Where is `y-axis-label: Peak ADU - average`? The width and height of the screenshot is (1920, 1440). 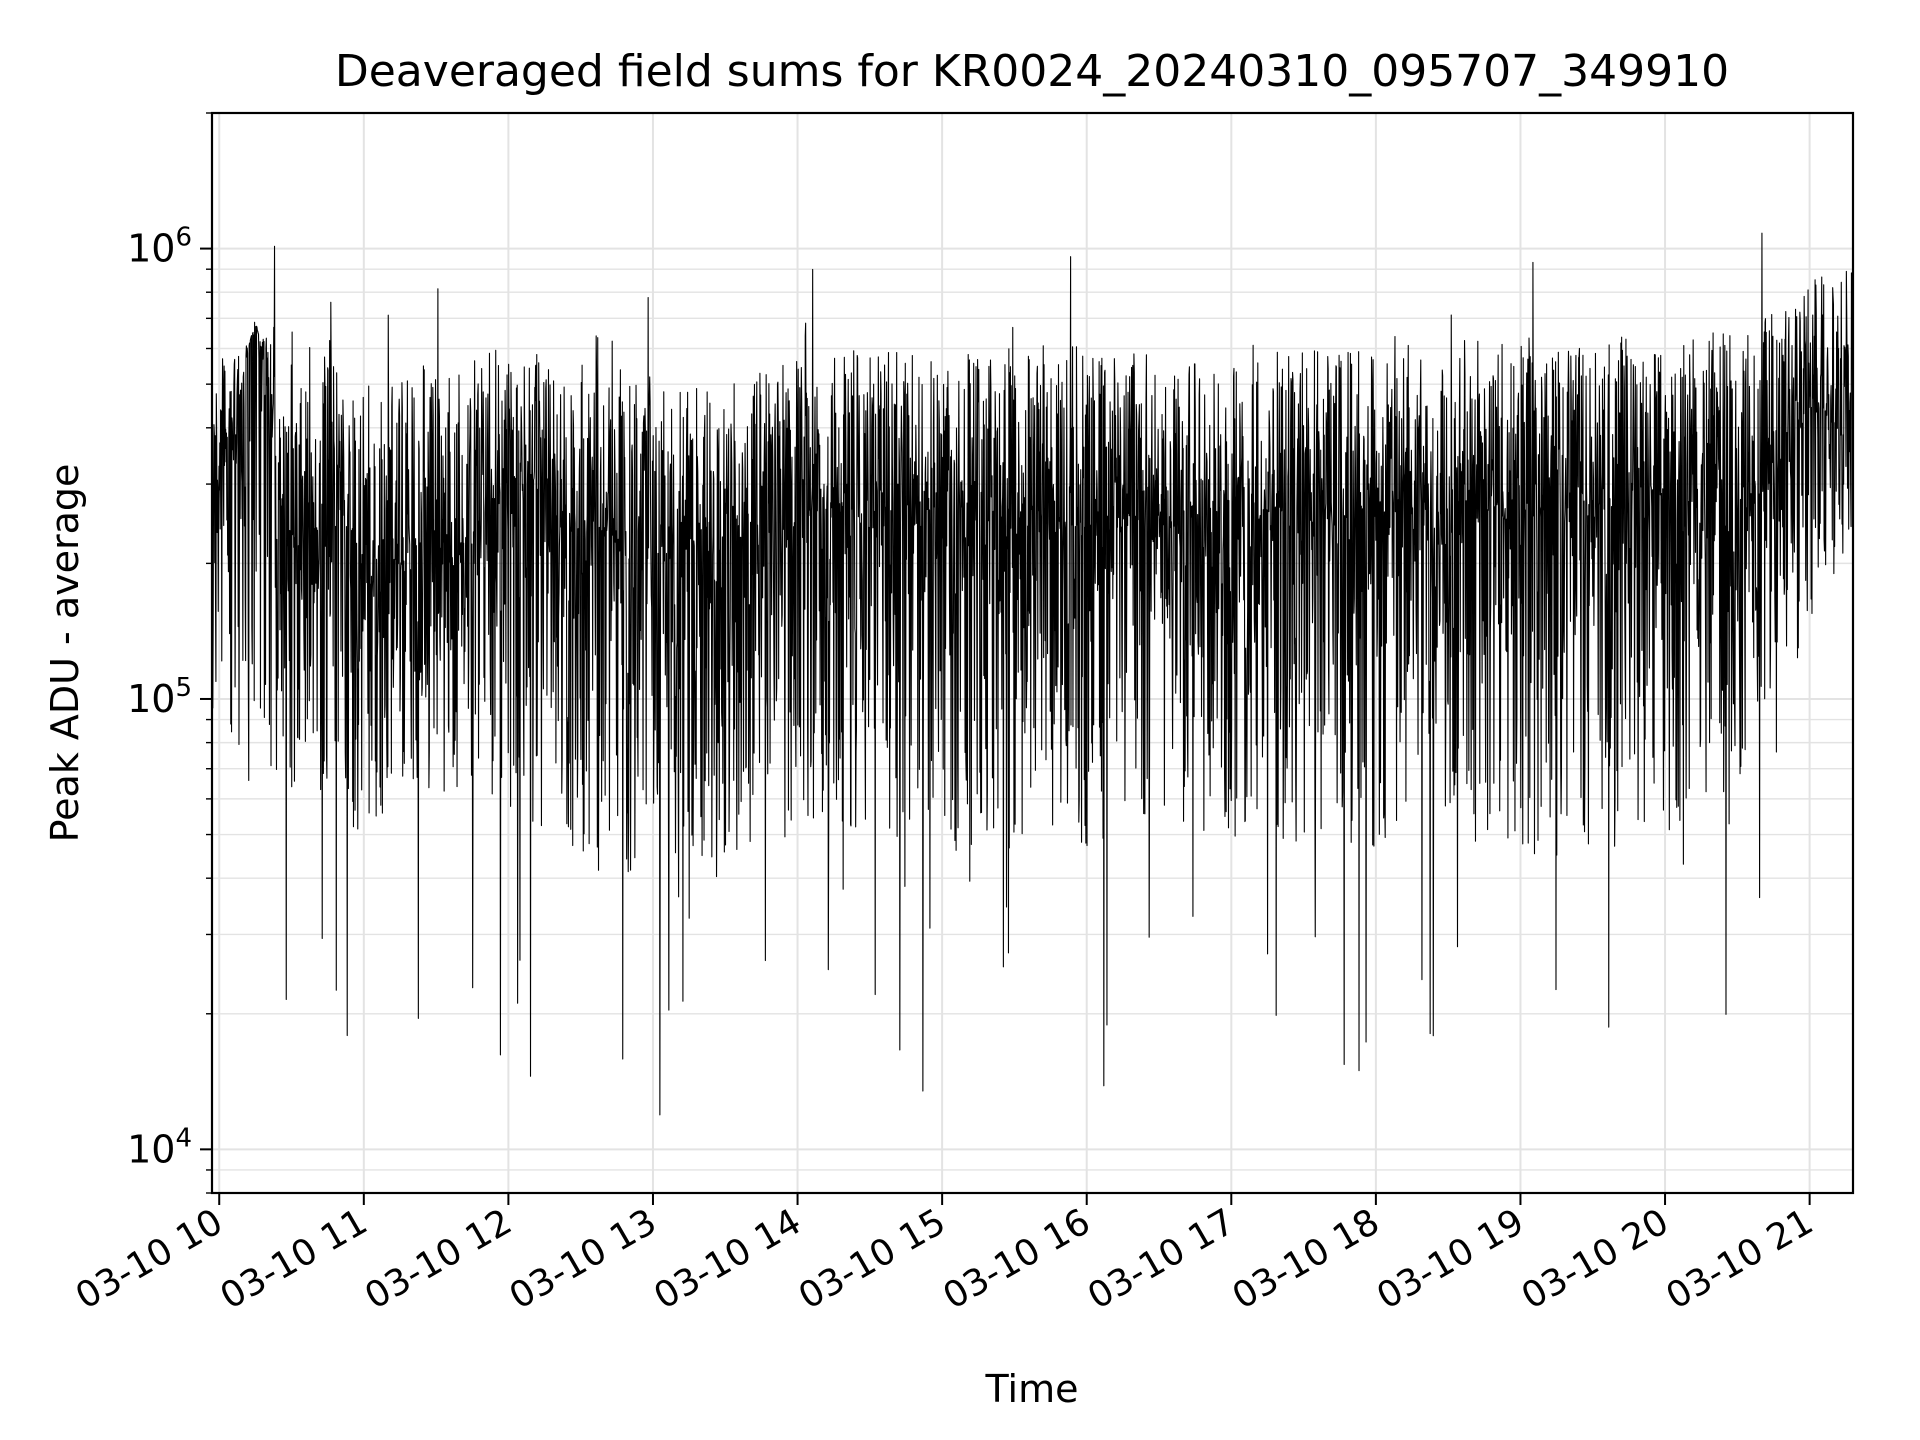
y-axis-label: Peak ADU - average is located at coordinates (65, 653).